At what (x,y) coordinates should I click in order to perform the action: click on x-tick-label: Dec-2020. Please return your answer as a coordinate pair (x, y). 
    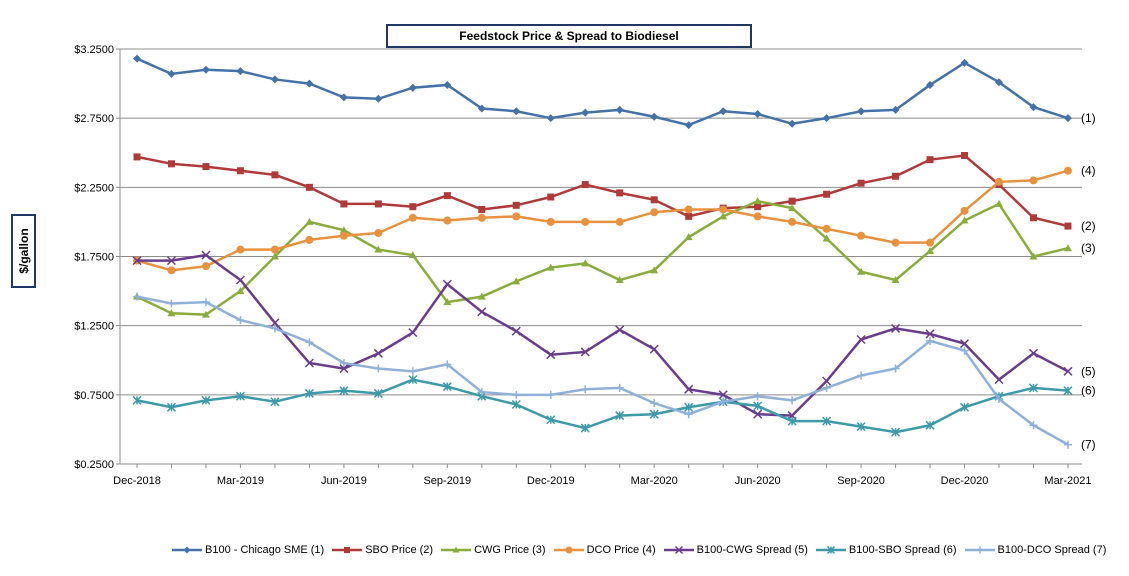
    Looking at the image, I should click on (965, 481).